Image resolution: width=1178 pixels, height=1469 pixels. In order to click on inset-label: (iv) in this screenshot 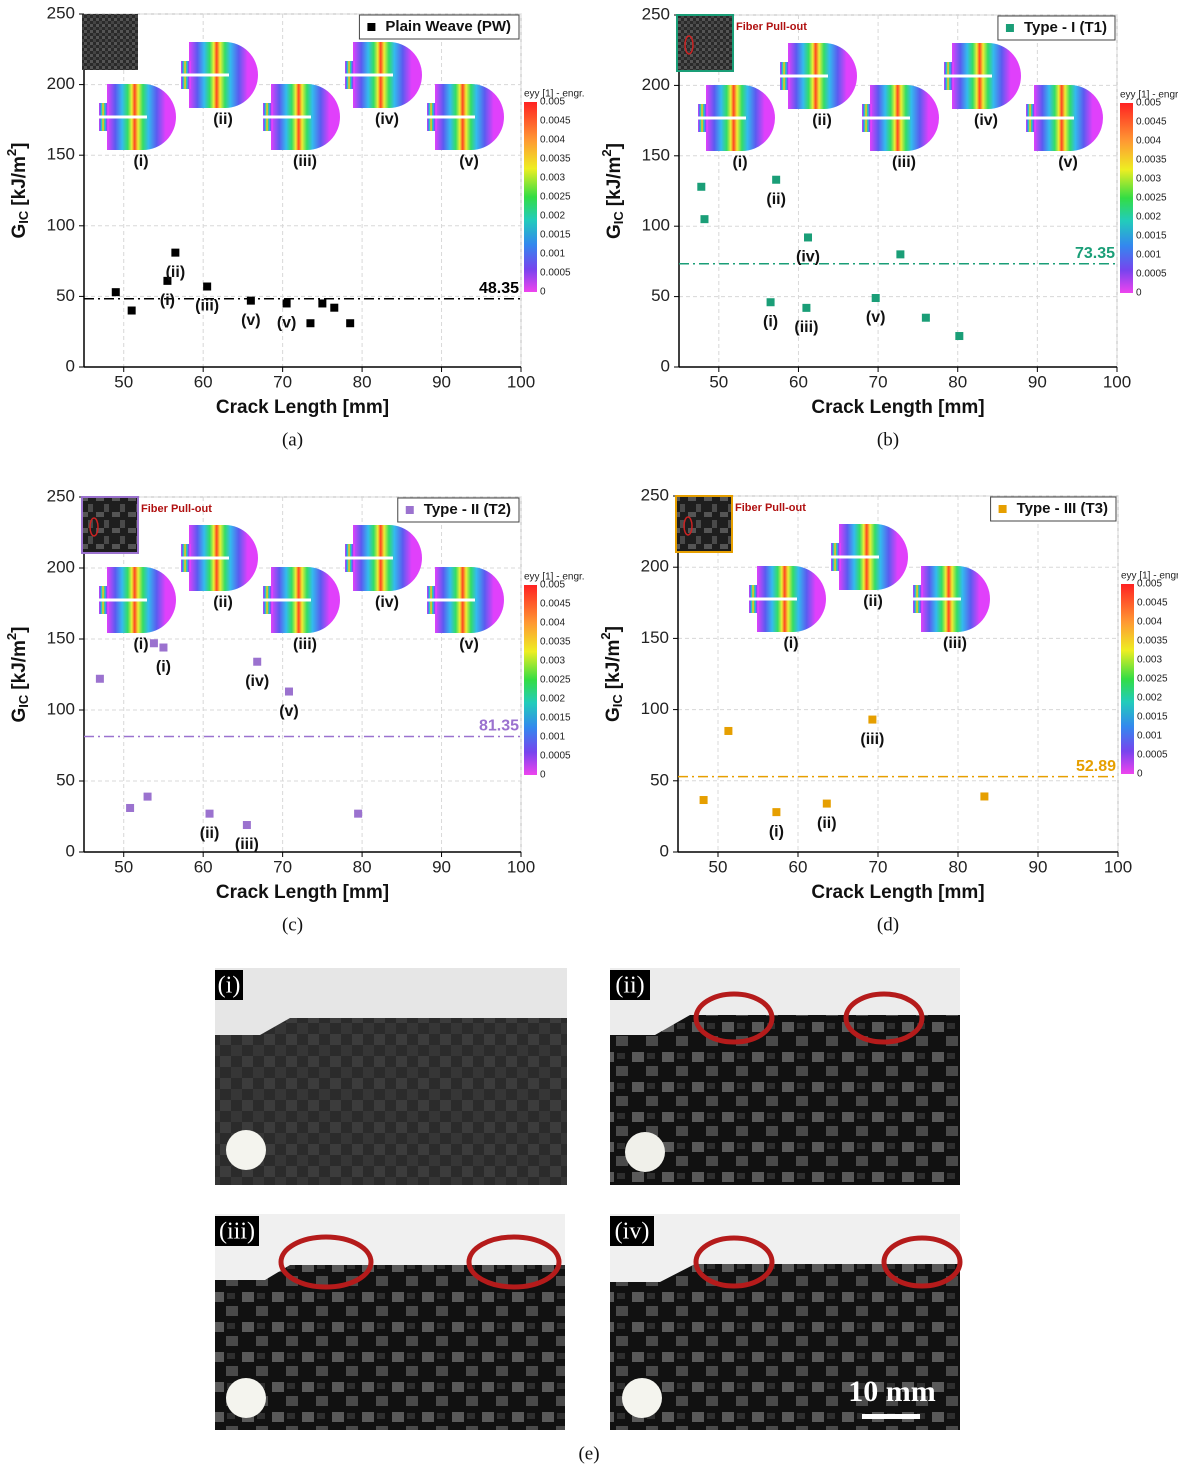, I will do `click(986, 120)`.